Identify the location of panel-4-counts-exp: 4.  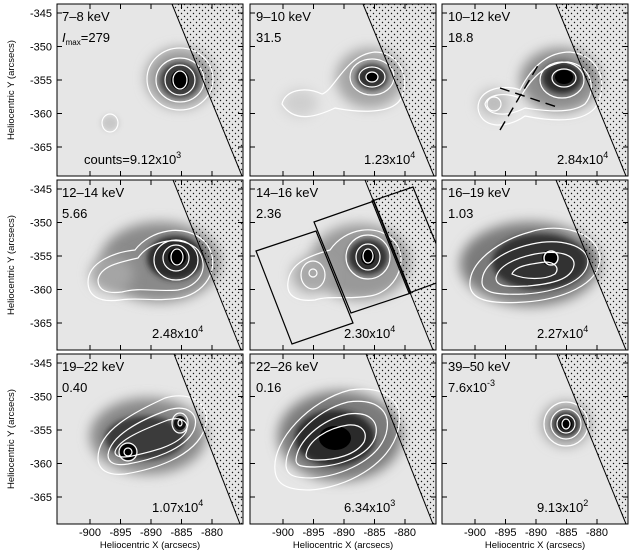
(200, 329).